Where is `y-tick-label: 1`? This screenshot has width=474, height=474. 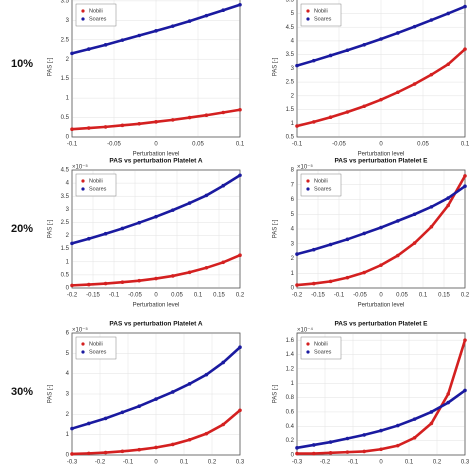 y-tick-label: 1 is located at coordinates (293, 124).